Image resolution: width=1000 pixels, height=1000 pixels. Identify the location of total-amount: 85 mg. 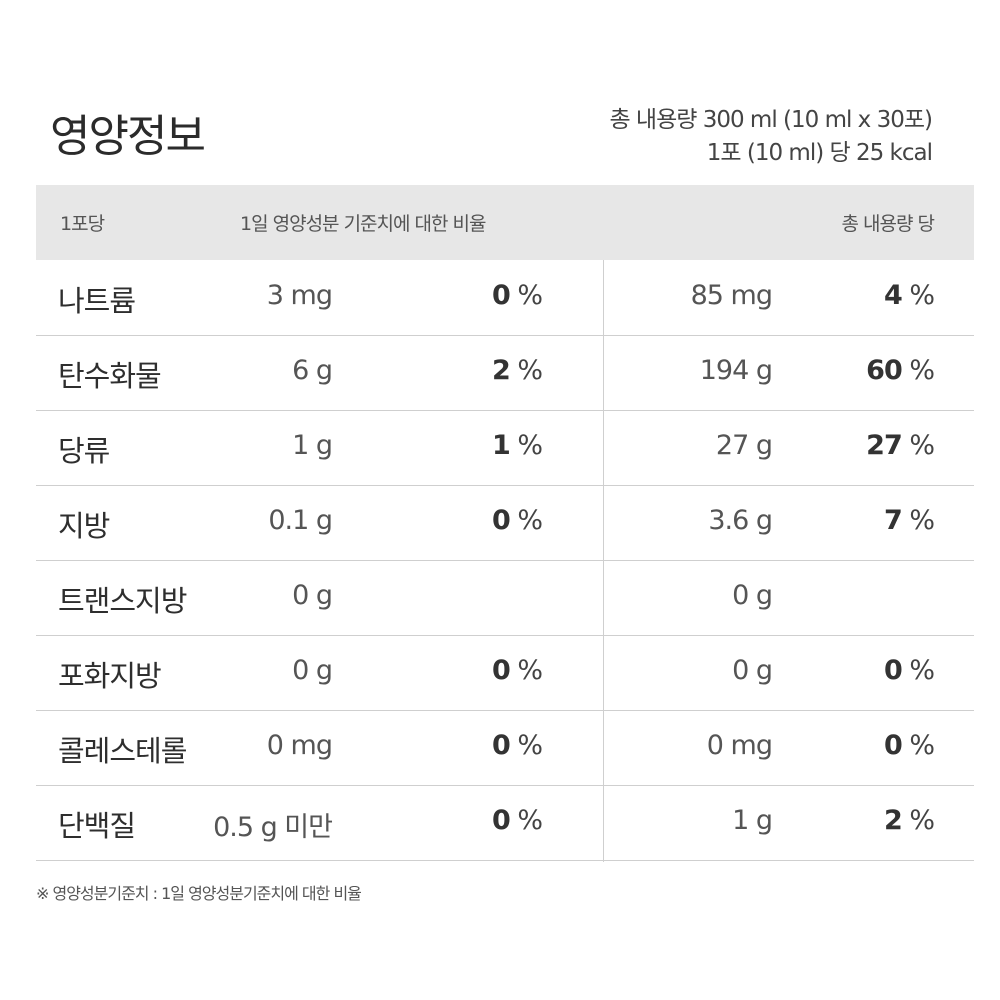
(731, 295).